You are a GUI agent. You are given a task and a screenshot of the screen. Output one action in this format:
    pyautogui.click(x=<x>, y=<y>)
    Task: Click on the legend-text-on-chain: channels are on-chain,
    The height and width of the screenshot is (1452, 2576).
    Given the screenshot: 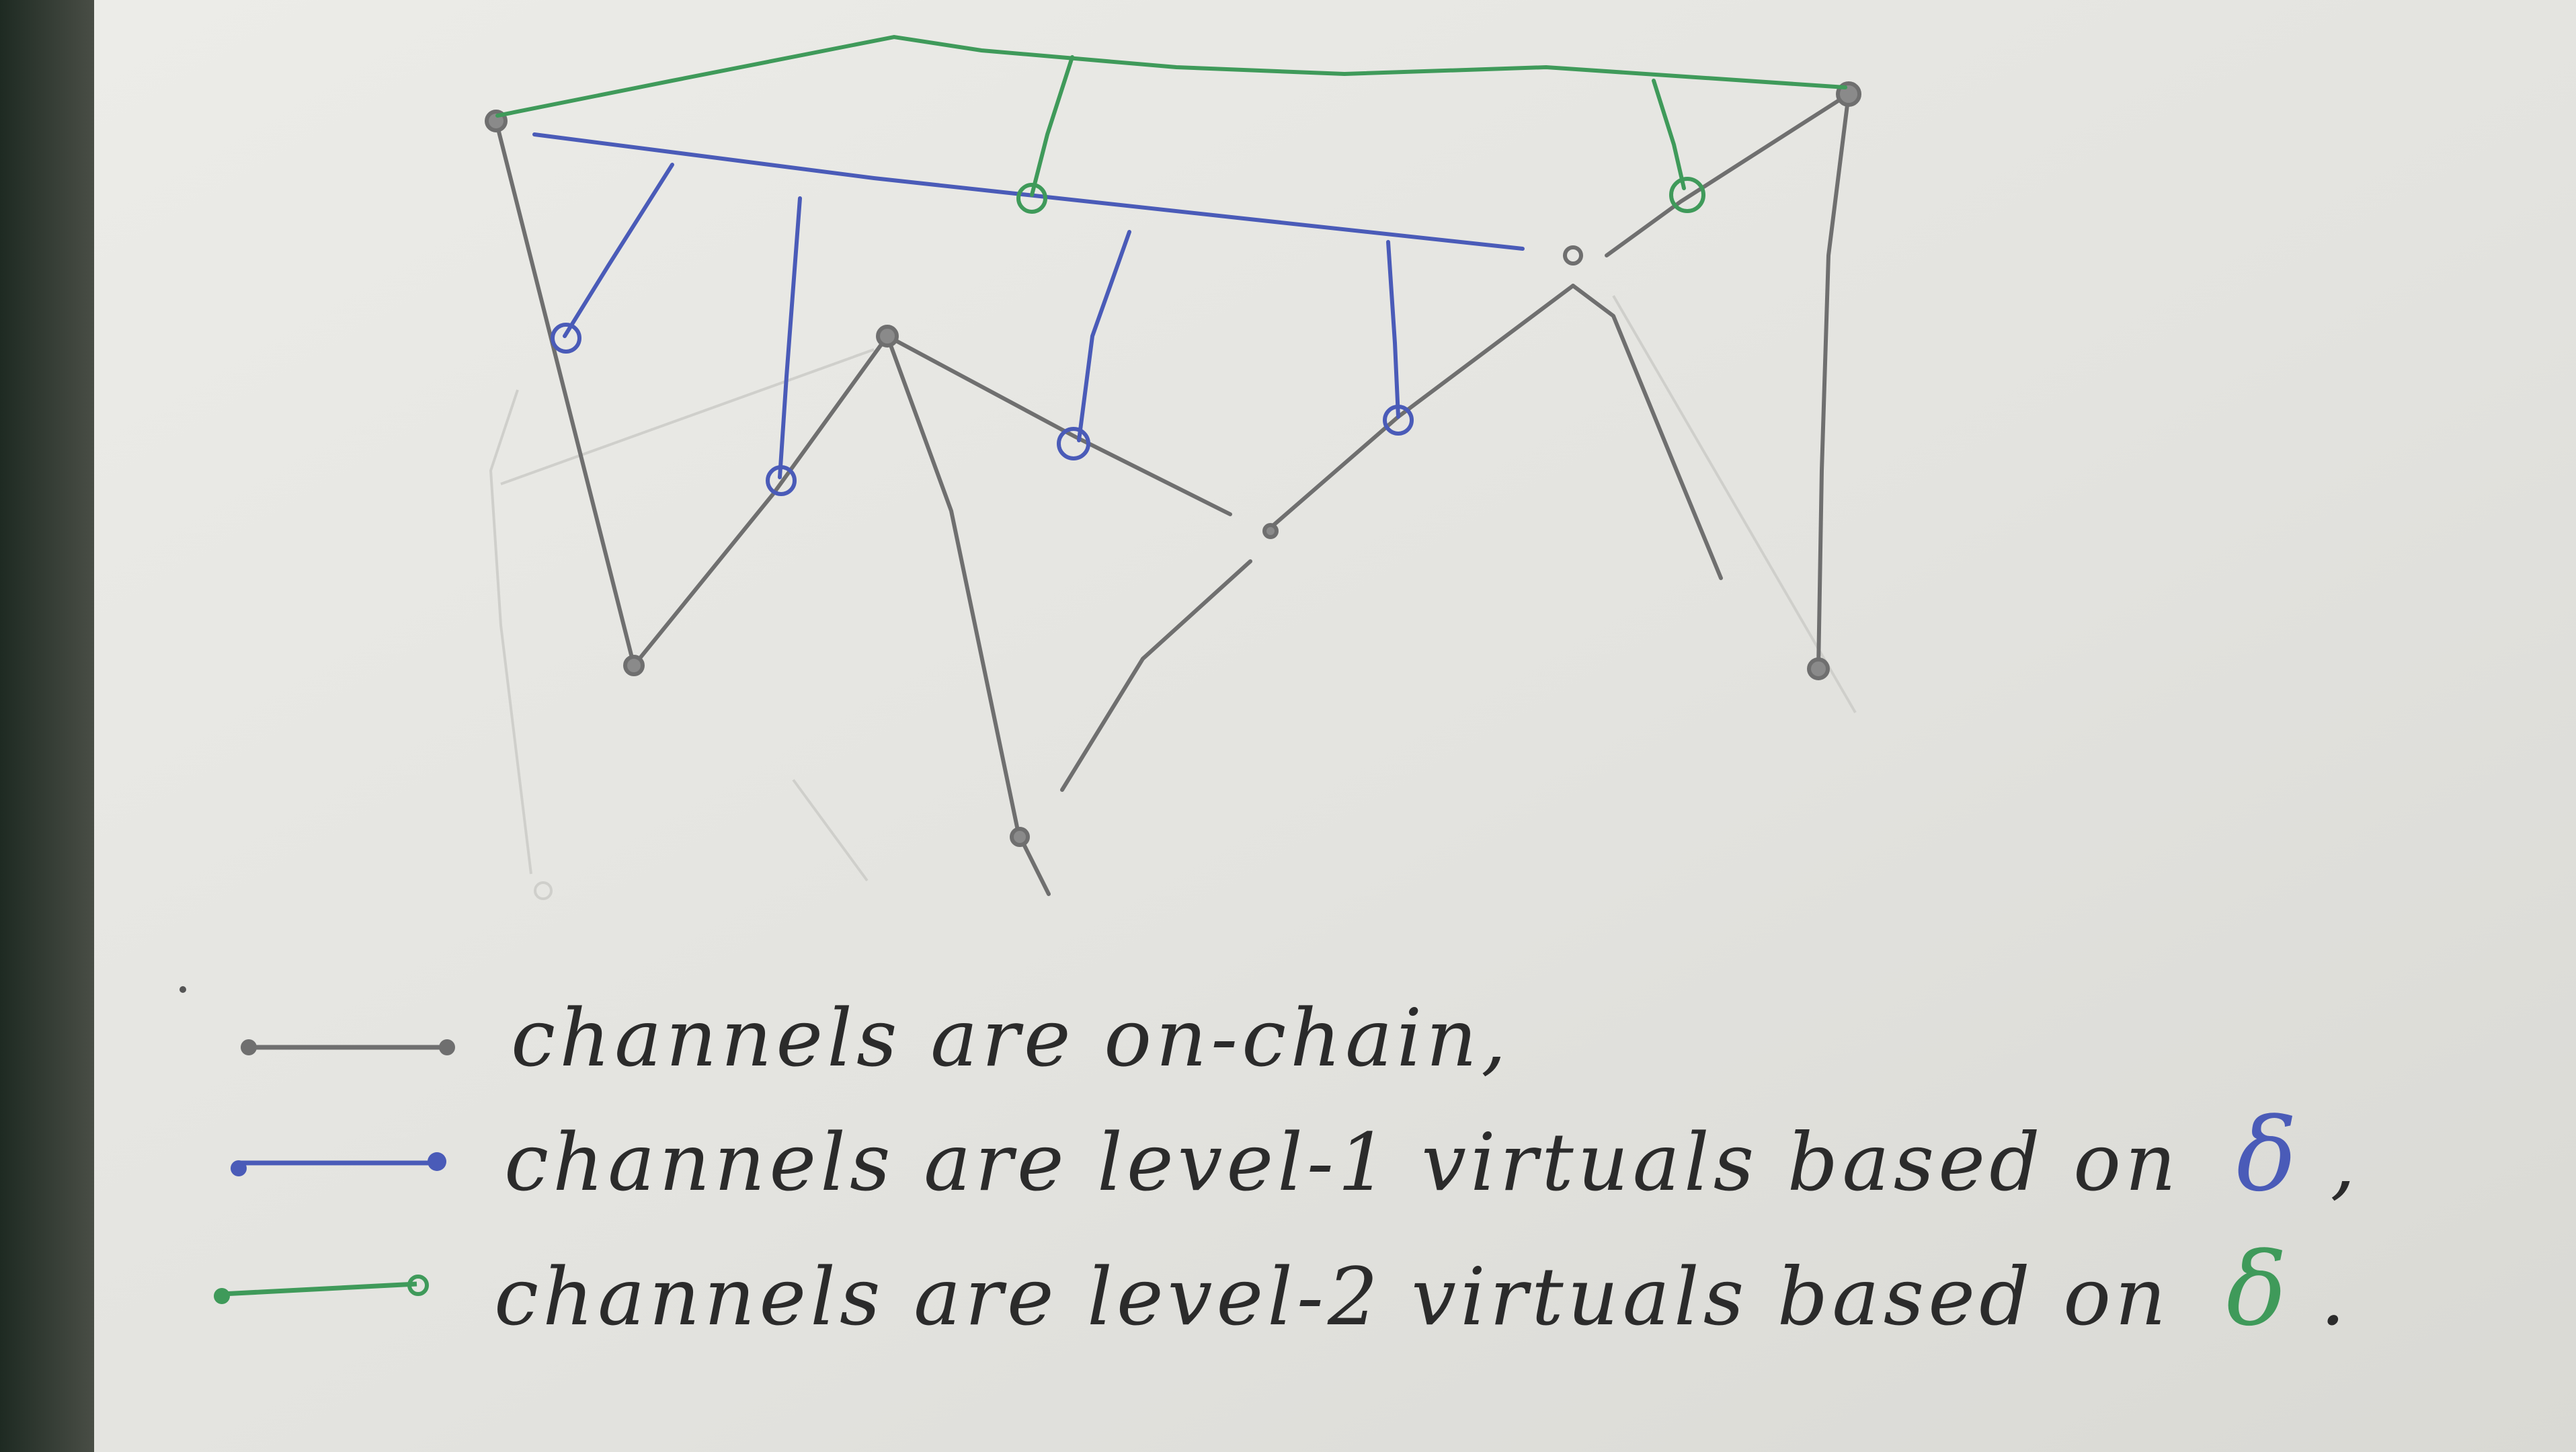 What is the action you would take?
    pyautogui.click(x=1011, y=1038)
    